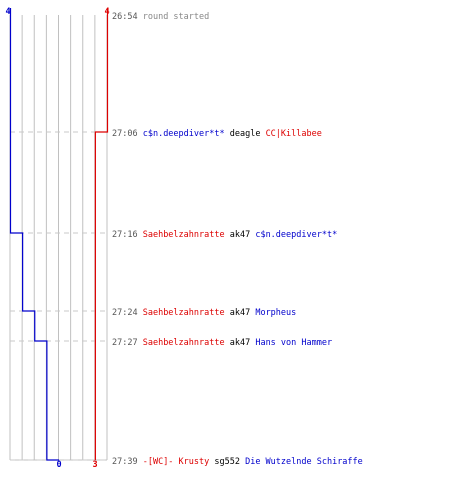  Describe the element at coordinates (294, 134) in the screenshot. I see `event-victim: CC|Killabee` at that location.